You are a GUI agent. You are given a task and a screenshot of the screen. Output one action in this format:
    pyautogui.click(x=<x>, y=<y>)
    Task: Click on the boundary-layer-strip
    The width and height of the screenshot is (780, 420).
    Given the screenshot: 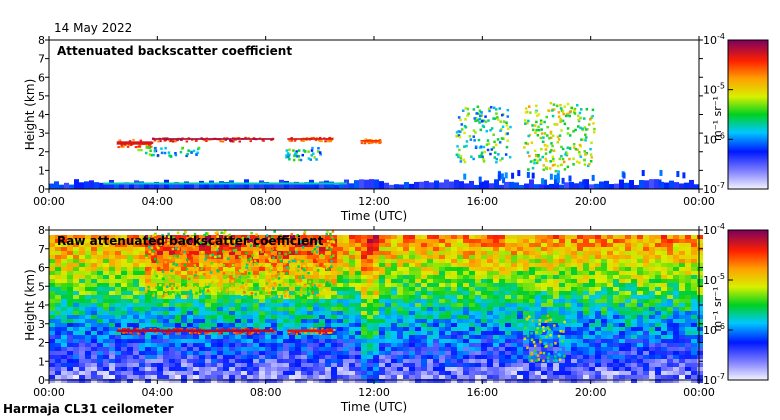 What is the action you would take?
    pyautogui.click(x=225, y=183)
    